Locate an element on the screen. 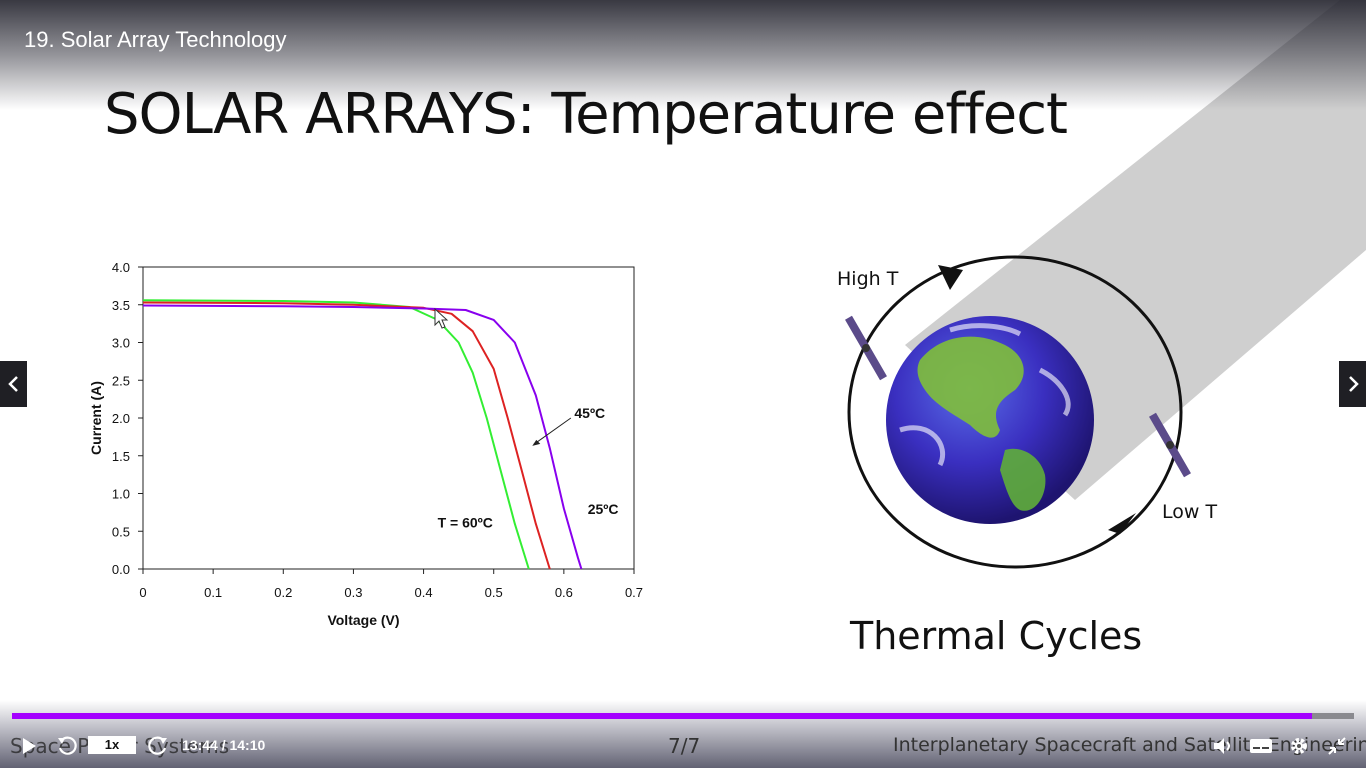 This screenshot has width=1366, height=768. x-tick-label: 0.5 is located at coordinates (494, 592).